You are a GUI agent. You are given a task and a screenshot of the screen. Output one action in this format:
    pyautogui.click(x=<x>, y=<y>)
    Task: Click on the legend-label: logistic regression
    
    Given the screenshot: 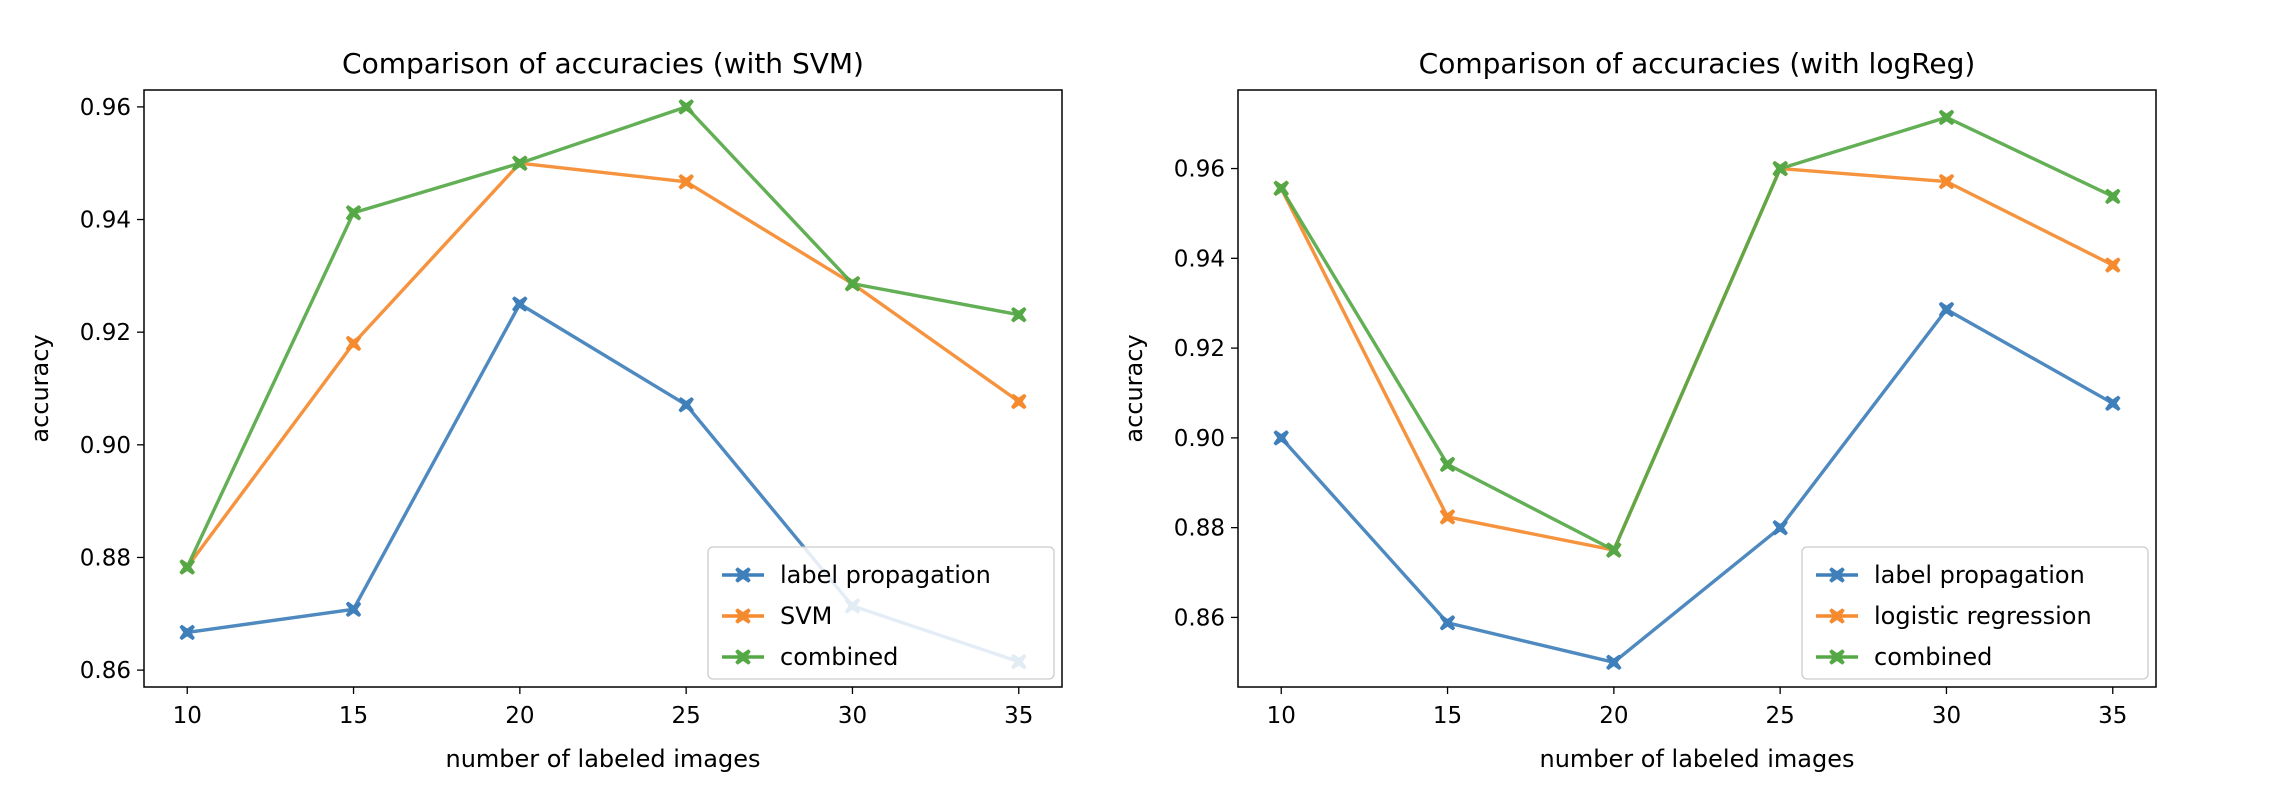 What is the action you would take?
    pyautogui.click(x=1983, y=616)
    